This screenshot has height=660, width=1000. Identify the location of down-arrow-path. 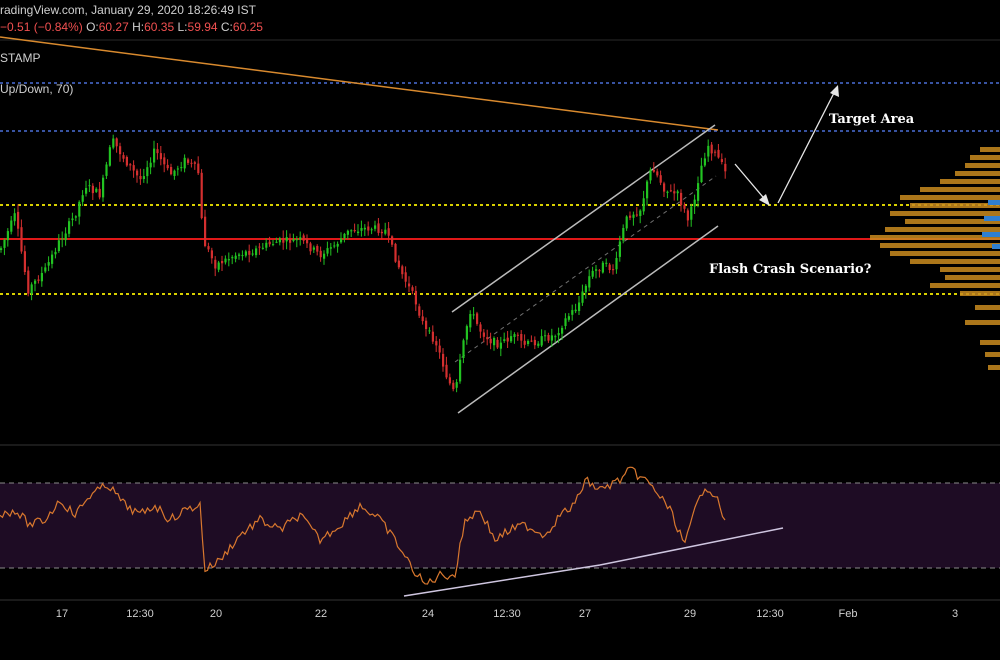
(751, 183).